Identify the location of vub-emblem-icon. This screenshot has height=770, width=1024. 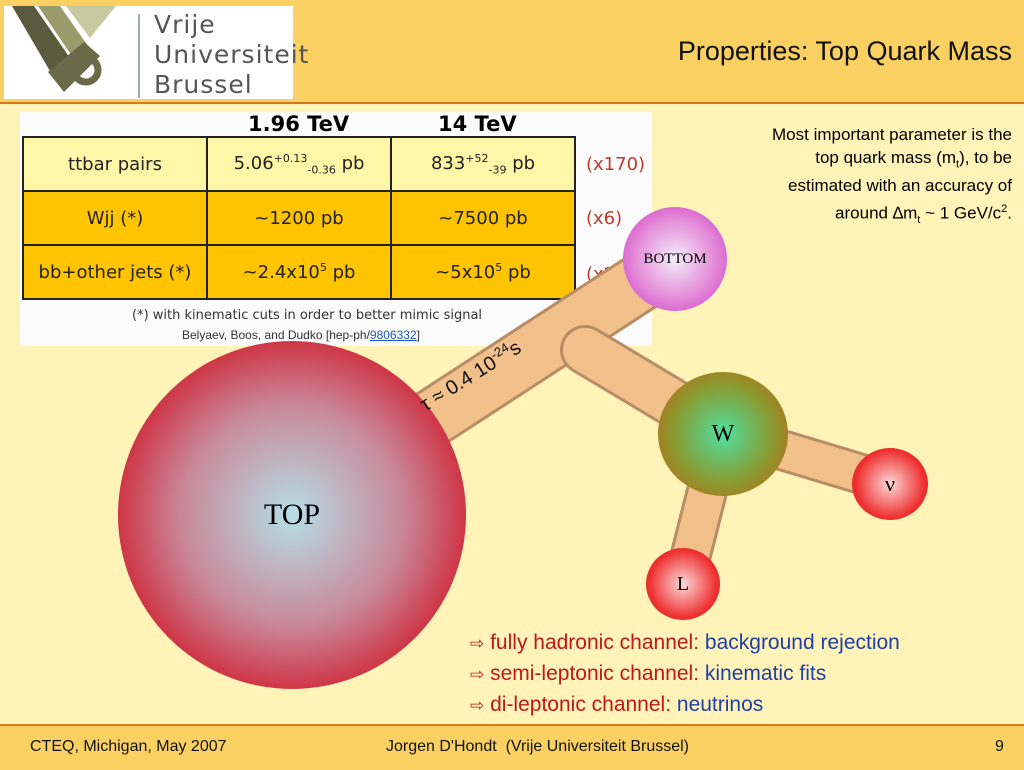
(64, 49).